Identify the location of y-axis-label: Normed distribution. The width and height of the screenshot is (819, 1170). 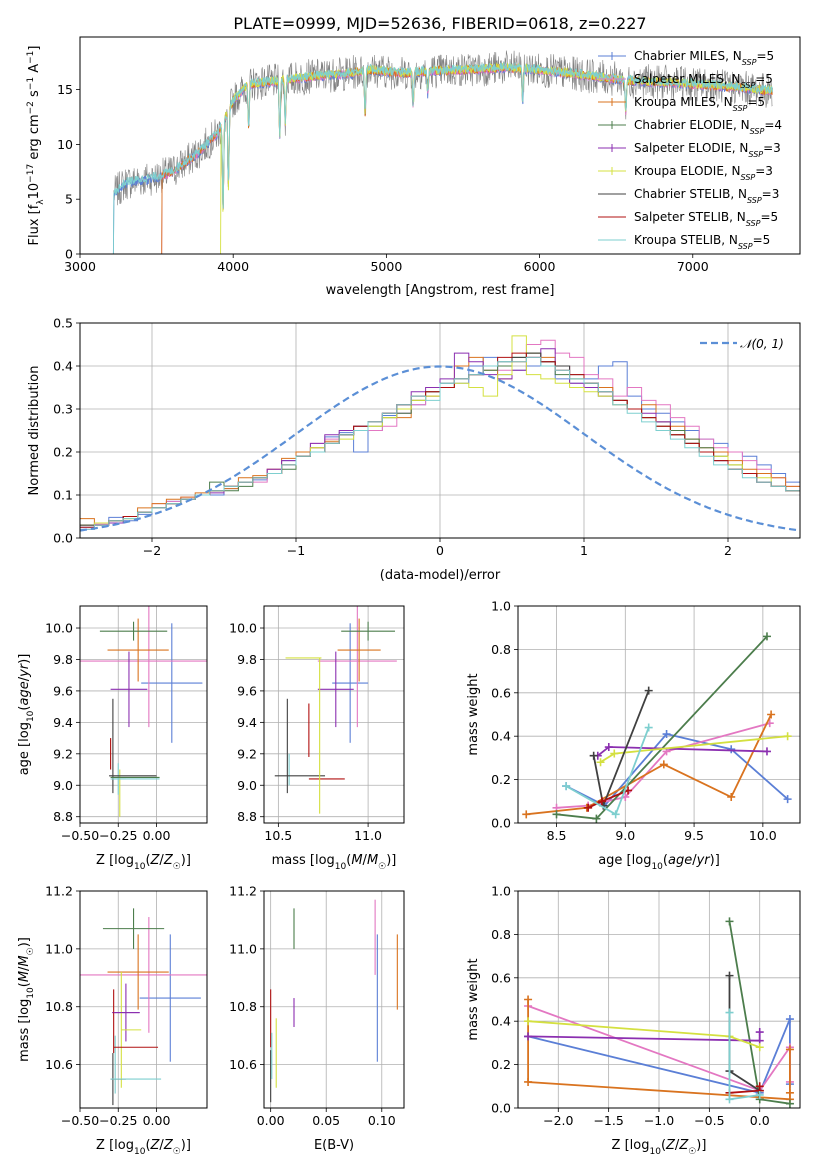
(34, 431).